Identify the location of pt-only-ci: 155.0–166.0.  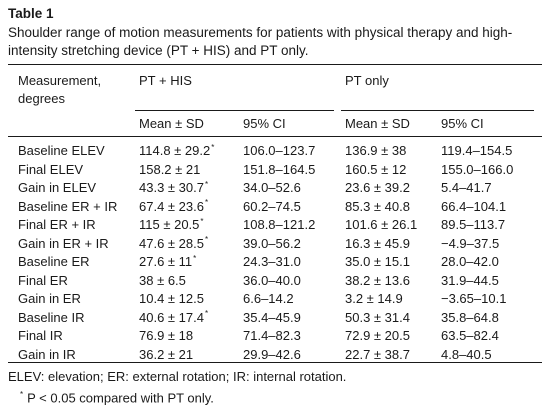
(477, 169).